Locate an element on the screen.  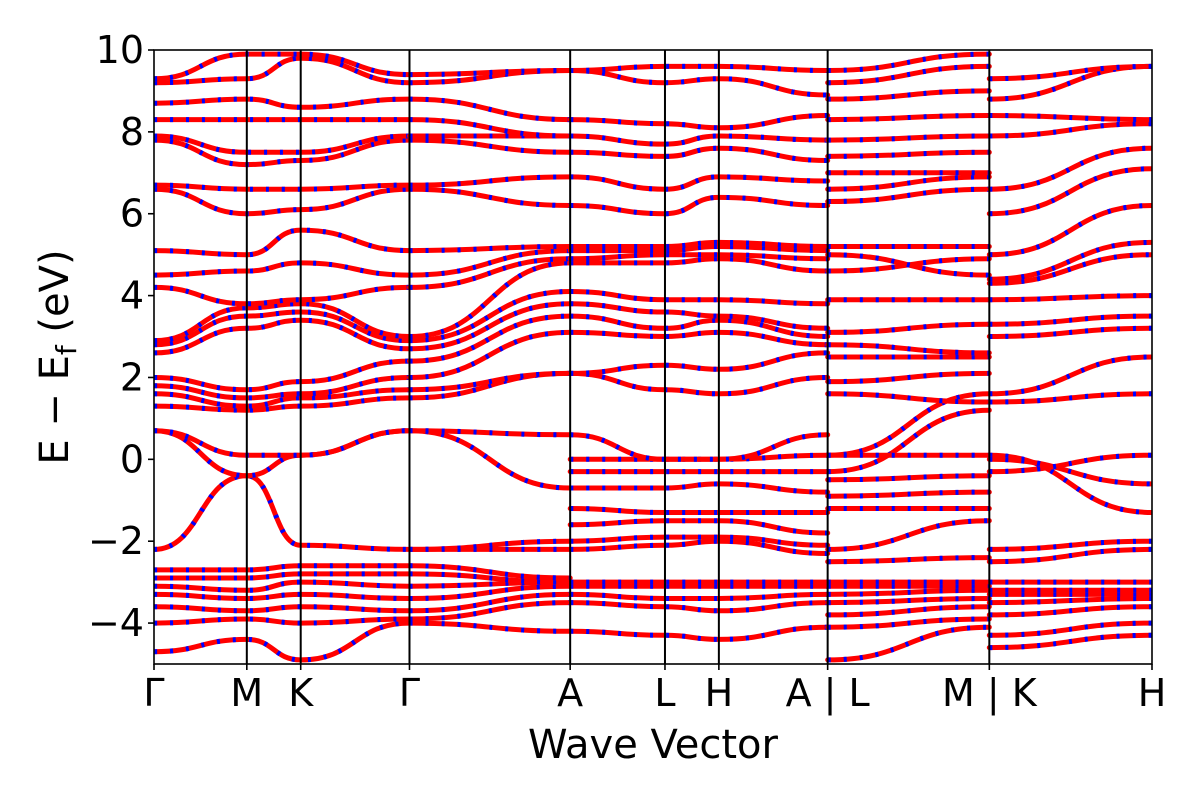
x-tick-label: A | L is located at coordinates (828, 693).